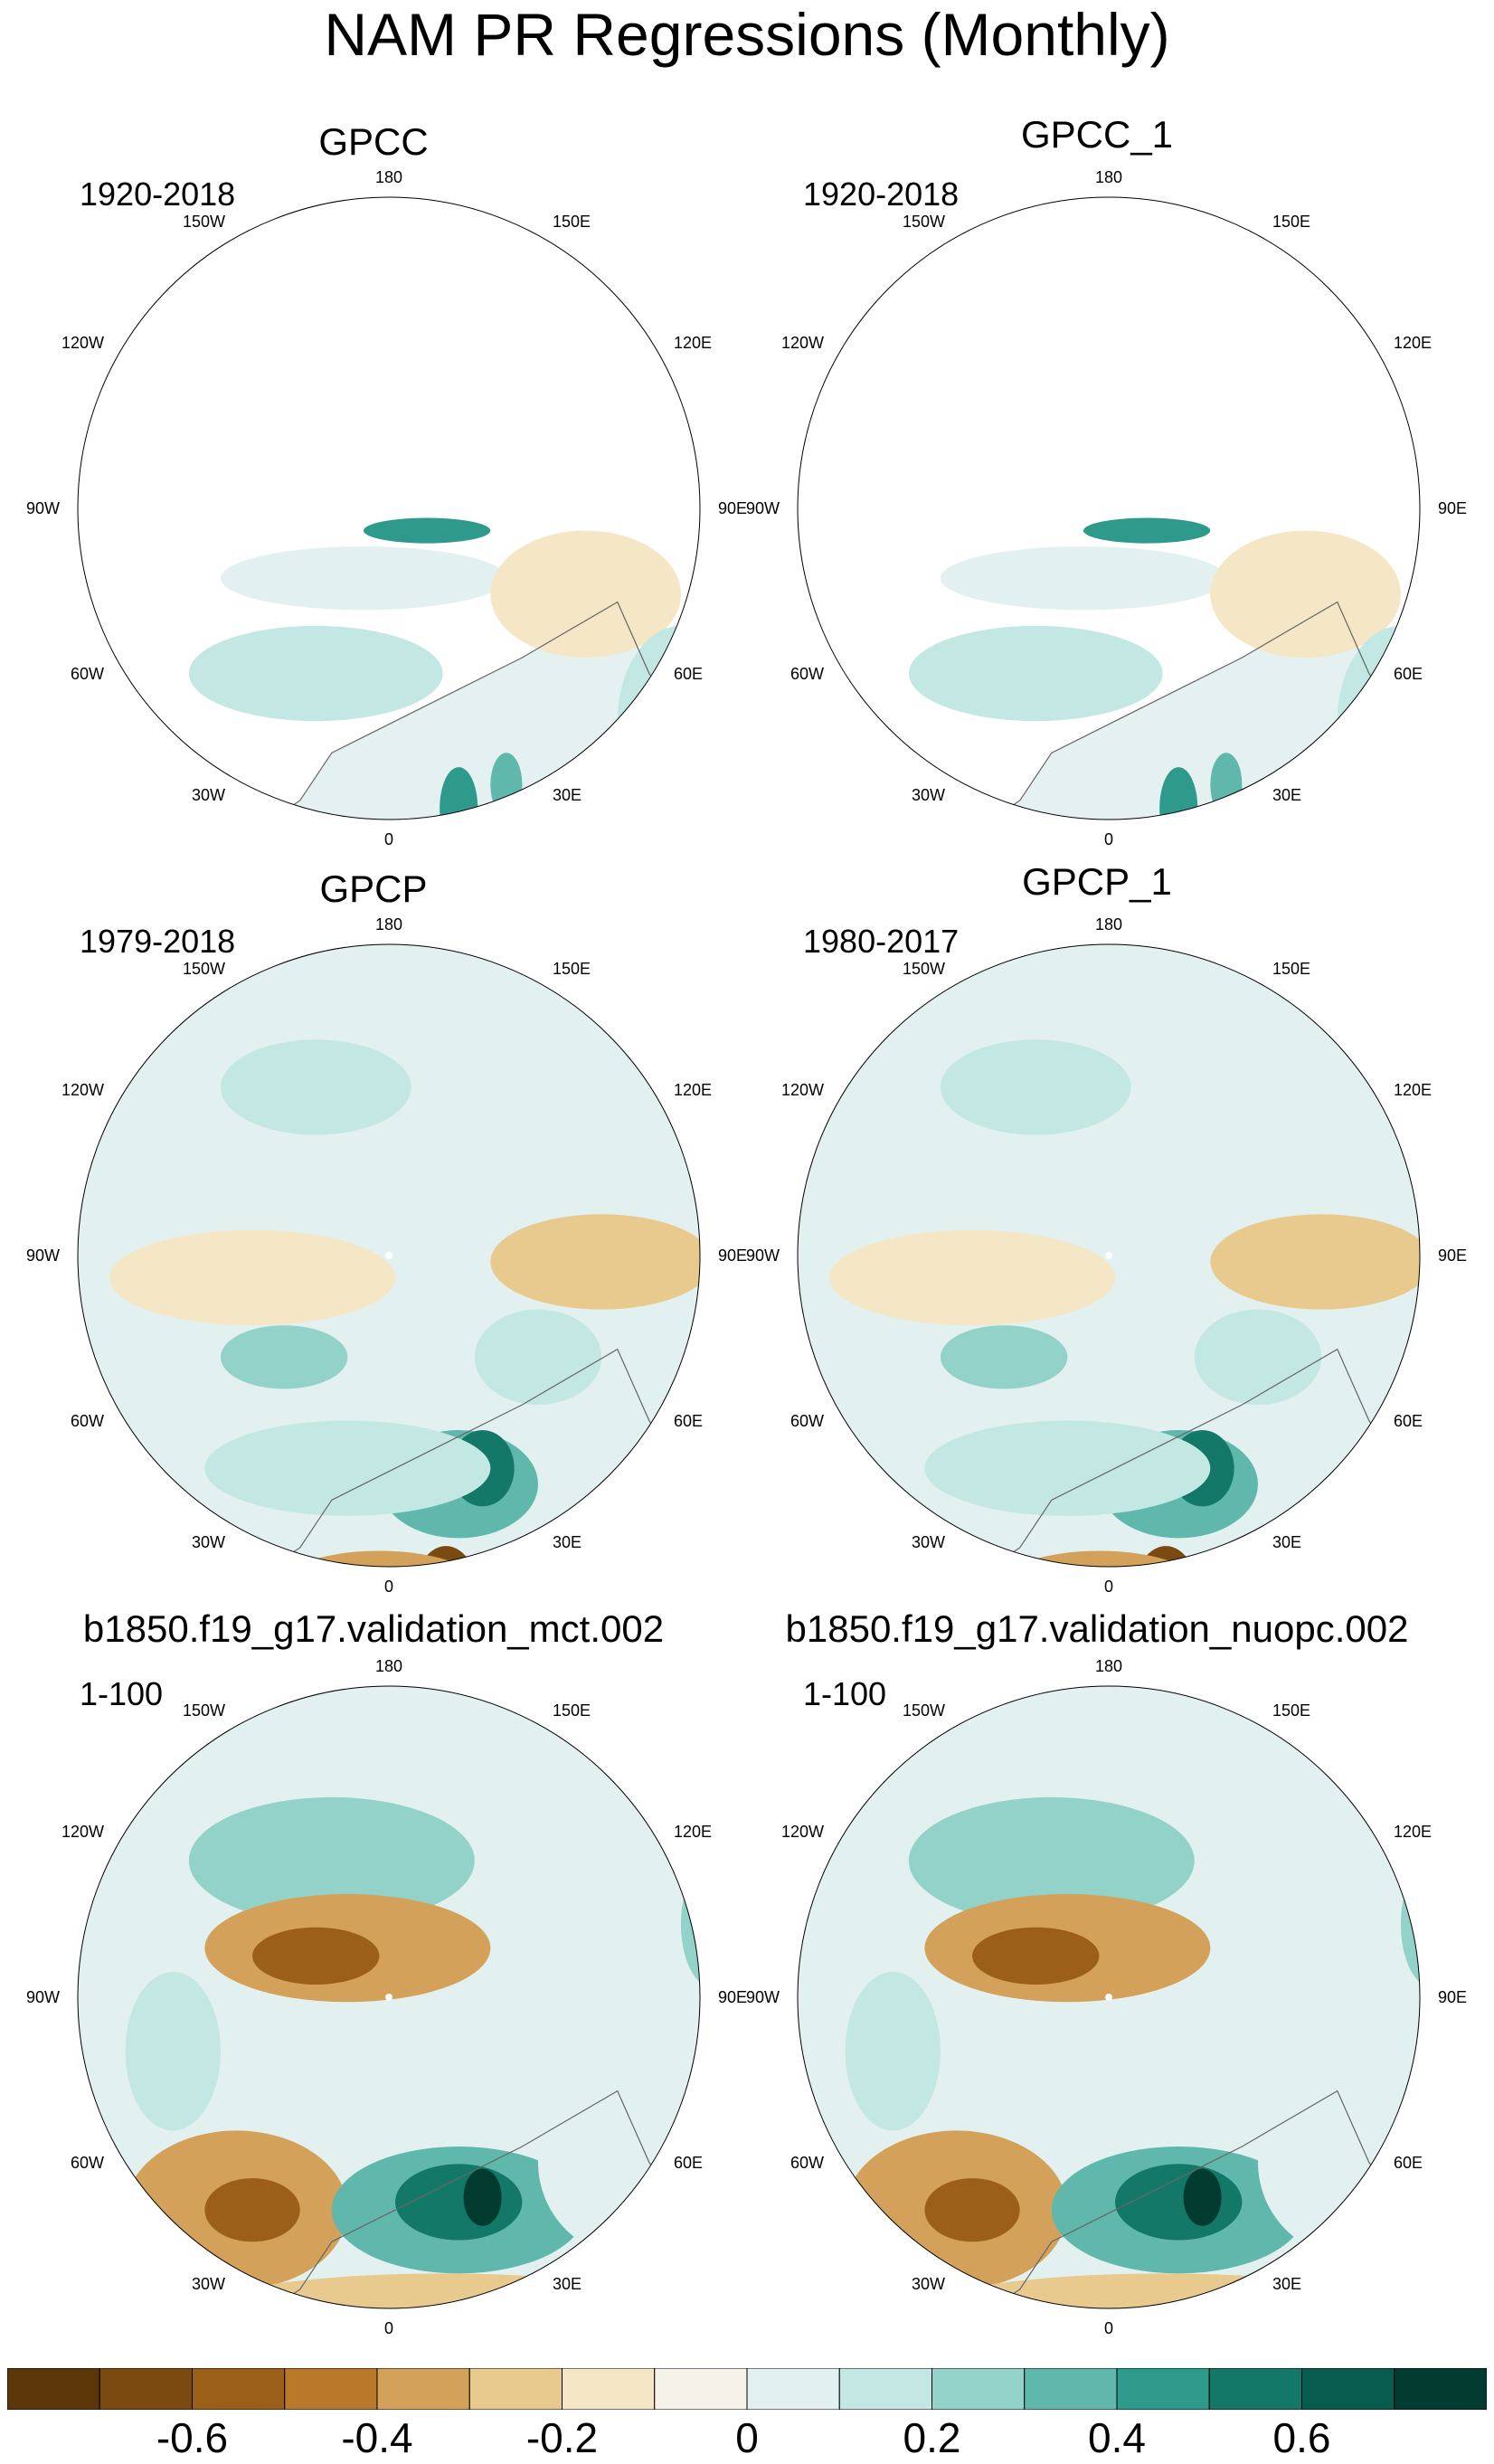 The height and width of the screenshot is (2464, 1494). I want to click on colorbar-tick-label: 0.6, so click(1301, 2438).